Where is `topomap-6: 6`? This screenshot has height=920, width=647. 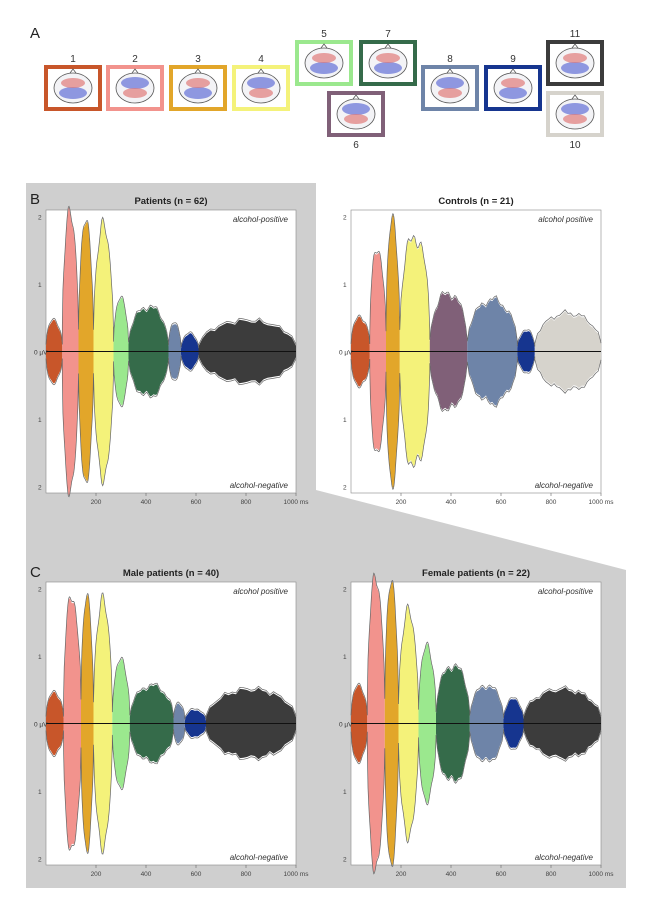
topomap-6: 6 is located at coordinates (356, 121).